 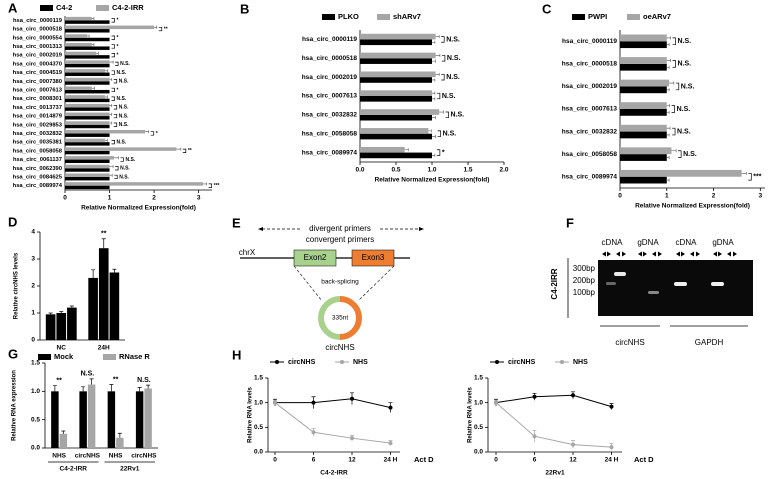 I want to click on y-axis-label: Relative RNA expression, so click(x=15, y=405).